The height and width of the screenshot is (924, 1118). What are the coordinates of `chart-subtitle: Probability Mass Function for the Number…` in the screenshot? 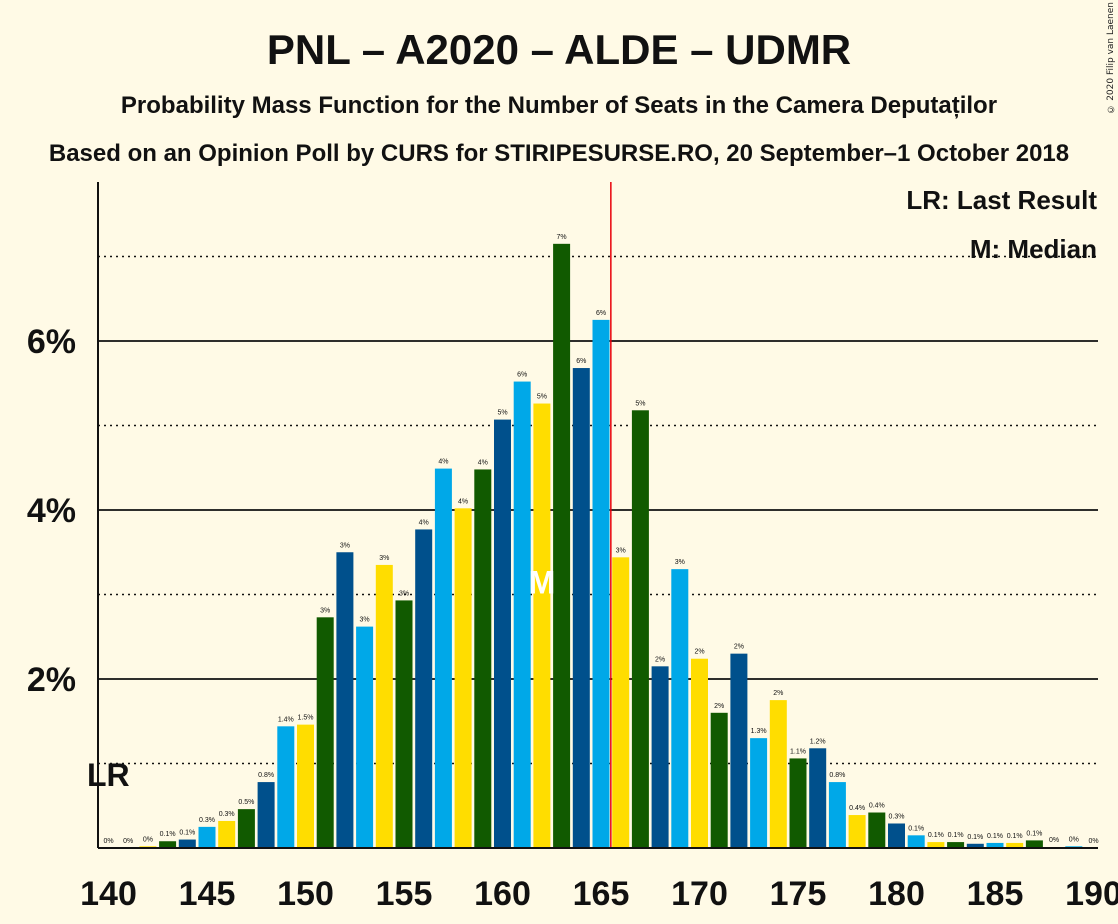 It's located at (559, 105).